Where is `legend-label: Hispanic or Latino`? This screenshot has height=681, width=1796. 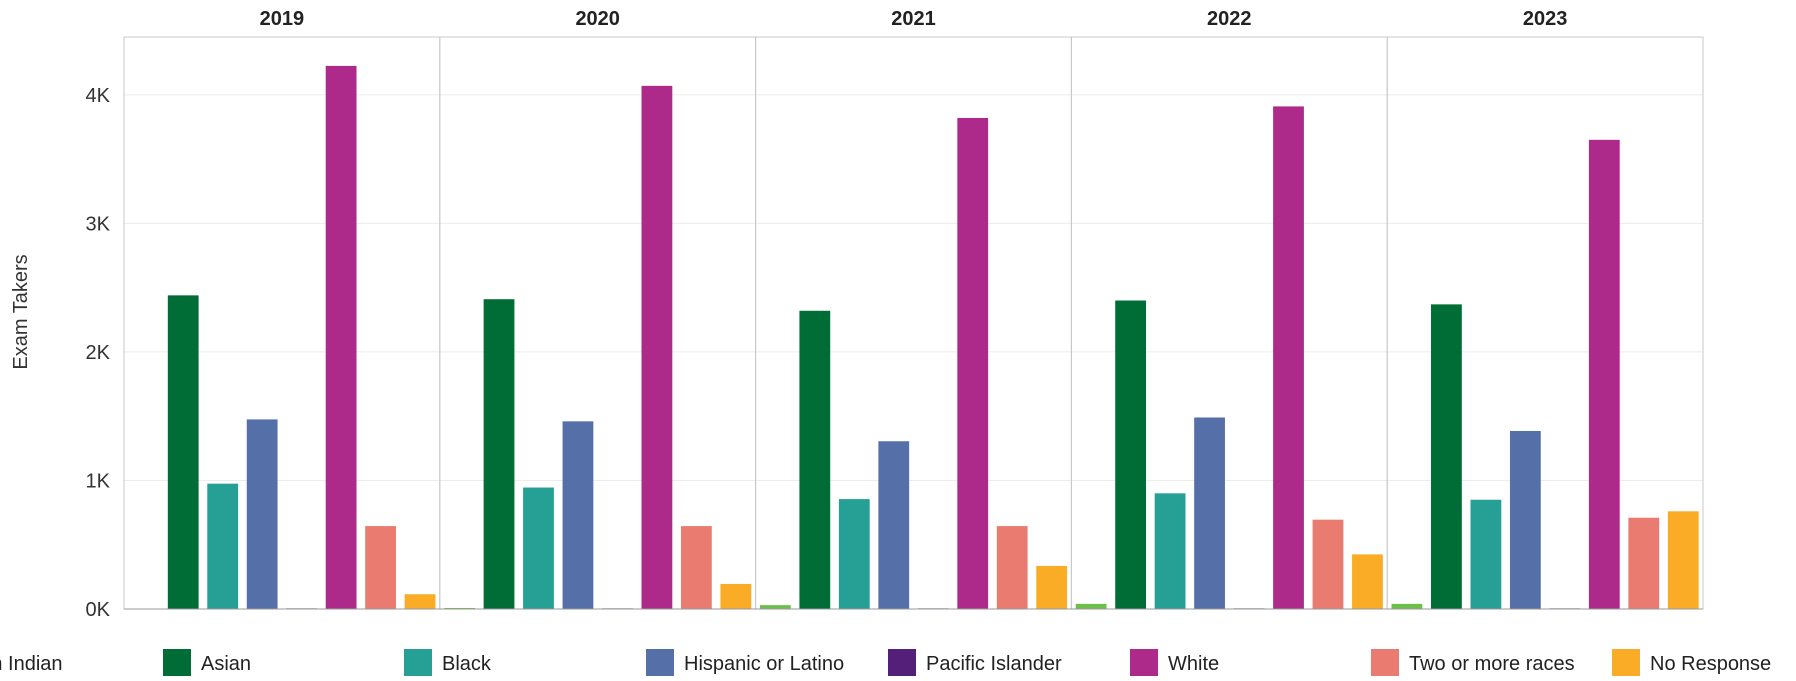 legend-label: Hispanic or Latino is located at coordinates (764, 664).